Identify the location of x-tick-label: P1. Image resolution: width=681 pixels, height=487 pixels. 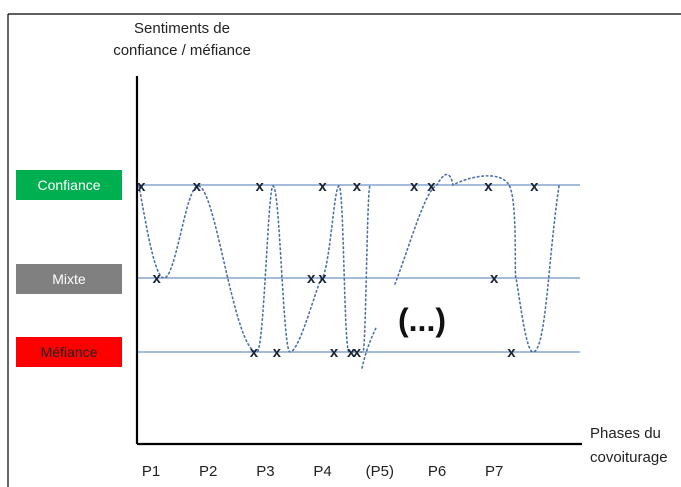
(151, 471).